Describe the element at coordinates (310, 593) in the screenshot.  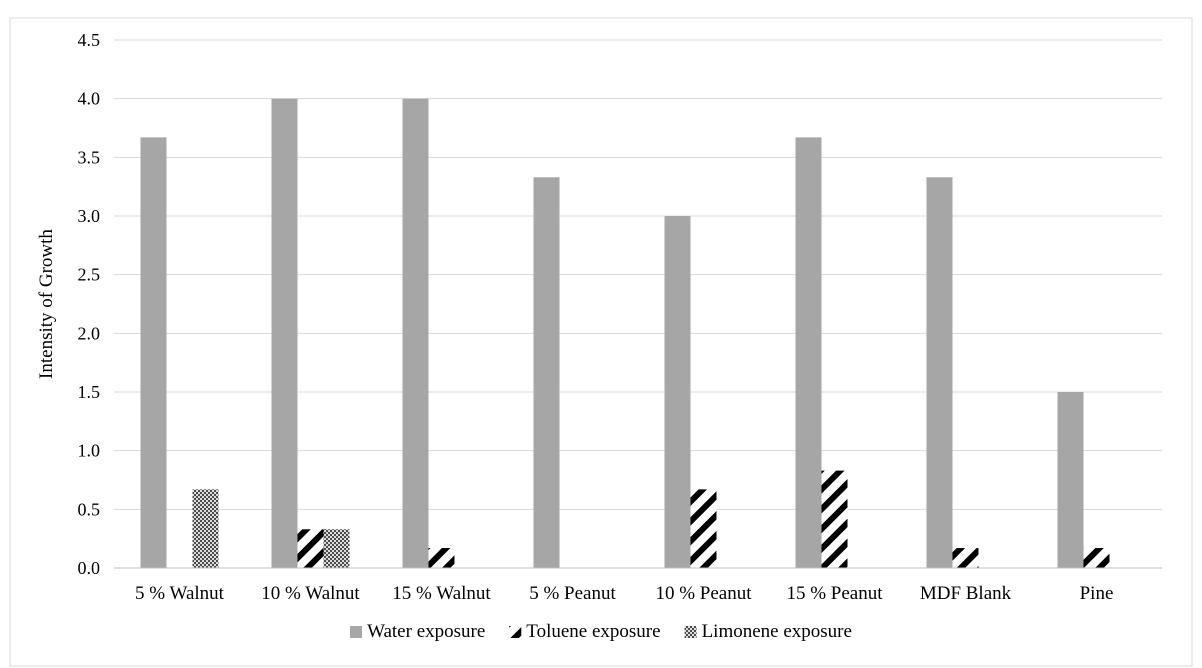
I see `x-category-label: 10 % Walnut` at that location.